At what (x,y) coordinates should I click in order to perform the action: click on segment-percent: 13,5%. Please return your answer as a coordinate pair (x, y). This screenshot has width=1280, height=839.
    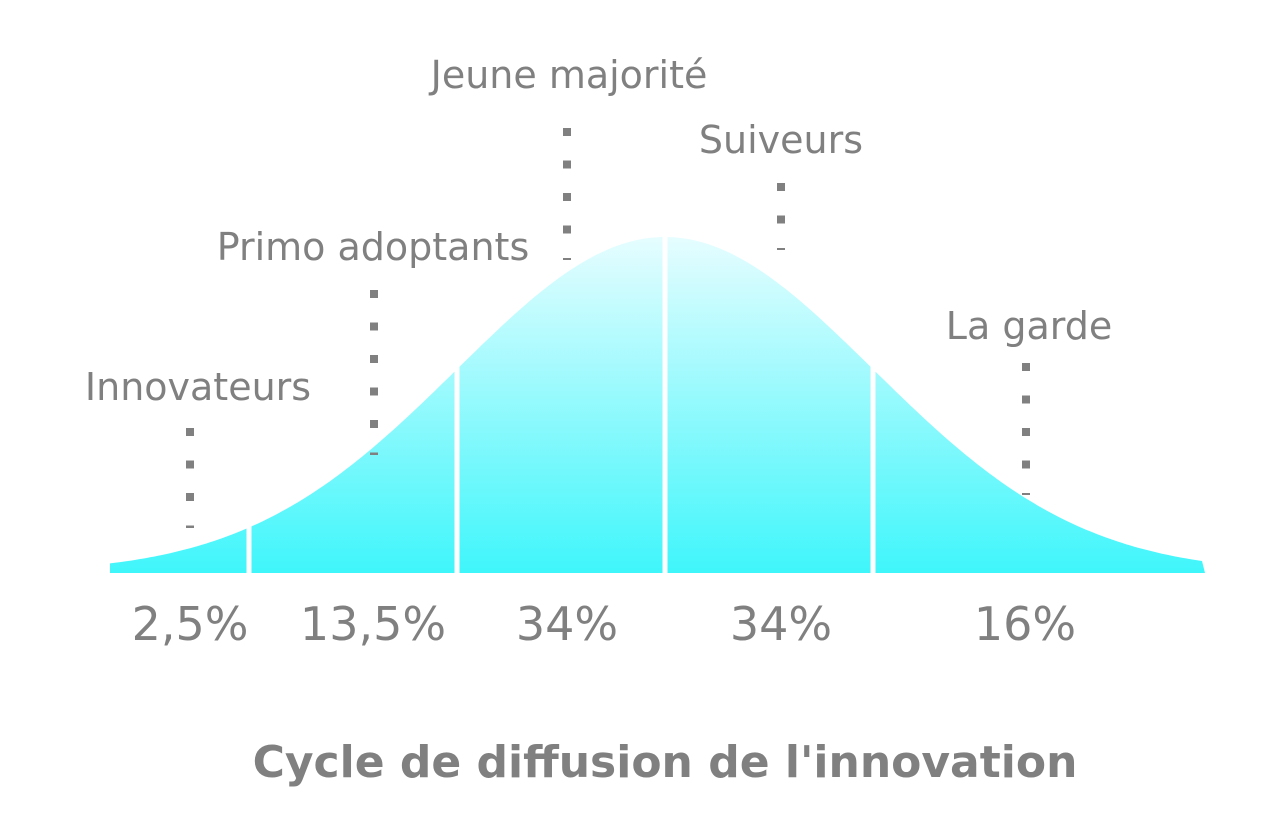
    Looking at the image, I should click on (373, 624).